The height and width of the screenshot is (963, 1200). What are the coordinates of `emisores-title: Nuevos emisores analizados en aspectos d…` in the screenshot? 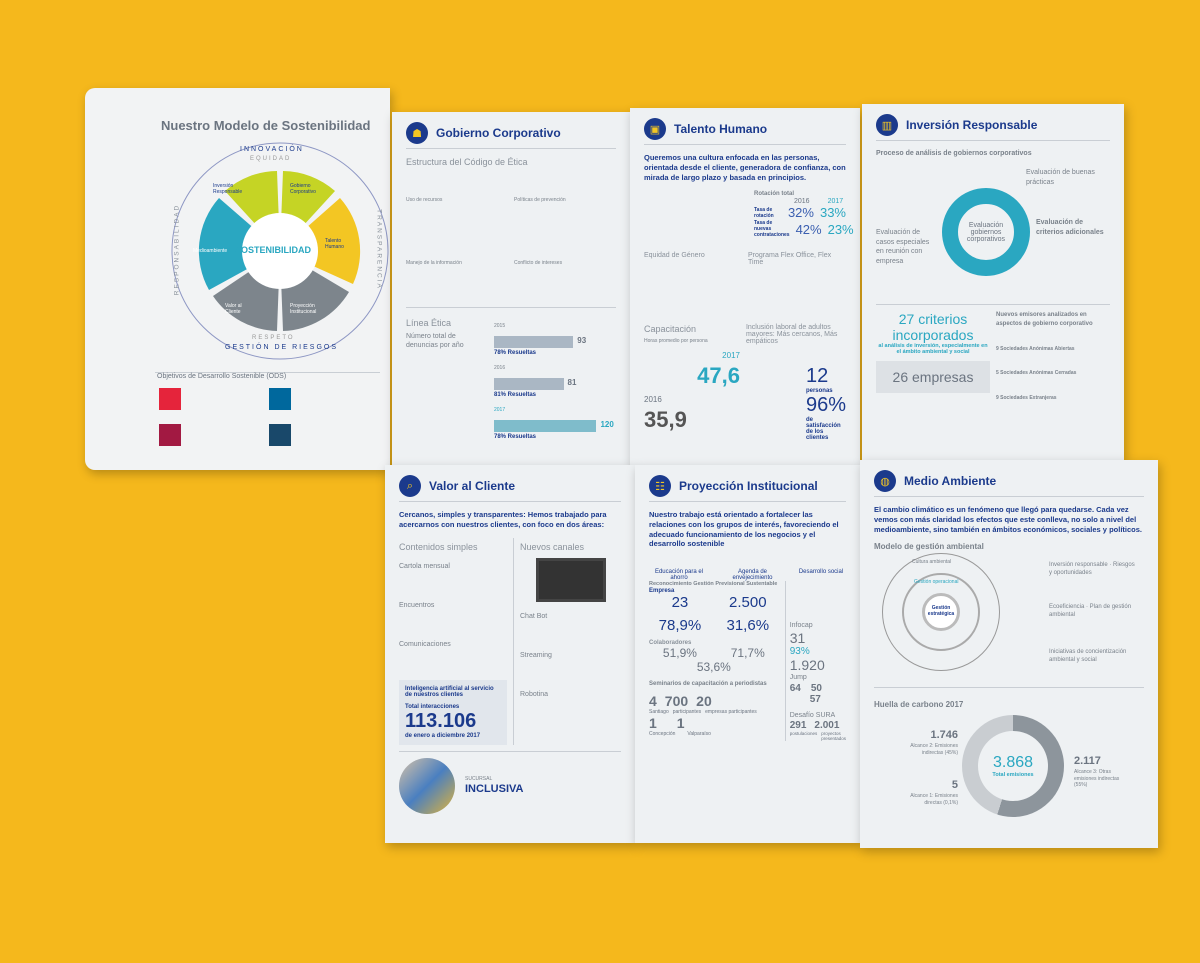 It's located at (1044, 319).